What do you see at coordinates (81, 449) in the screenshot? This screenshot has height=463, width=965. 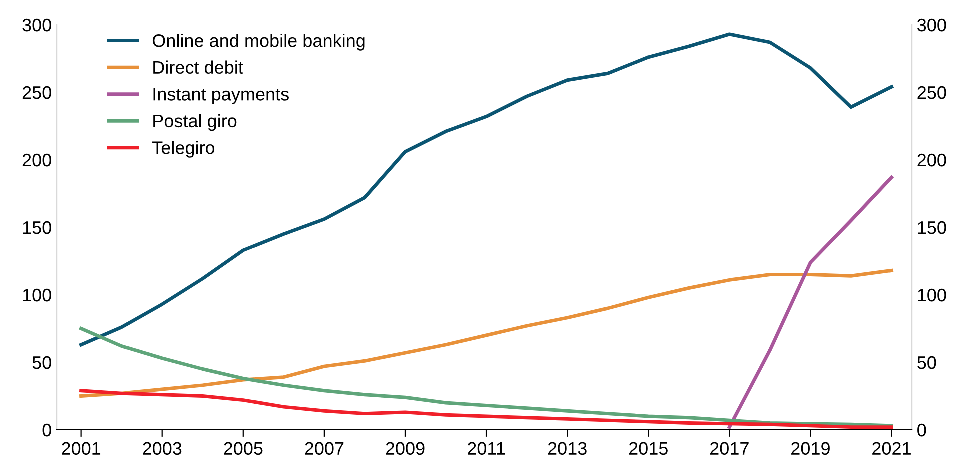 I see `x-tick-label: 2001` at bounding box center [81, 449].